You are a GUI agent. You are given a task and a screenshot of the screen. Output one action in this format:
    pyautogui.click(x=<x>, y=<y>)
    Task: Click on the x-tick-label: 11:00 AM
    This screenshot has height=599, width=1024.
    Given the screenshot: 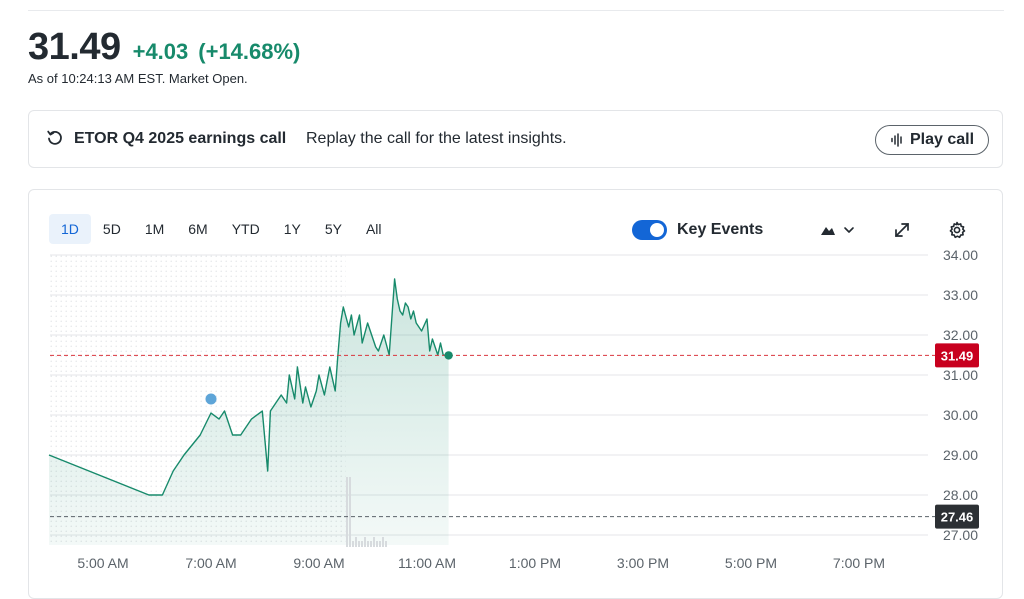 What is the action you would take?
    pyautogui.click(x=427, y=563)
    